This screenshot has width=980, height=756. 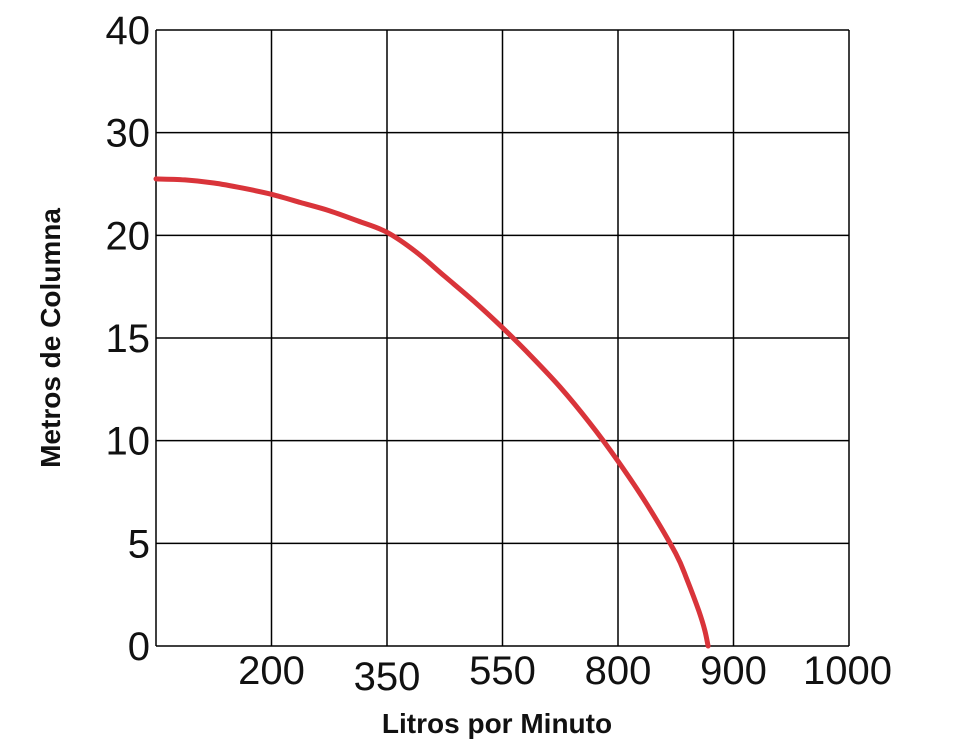 What do you see at coordinates (128, 134) in the screenshot?
I see `y-tick-label: 30` at bounding box center [128, 134].